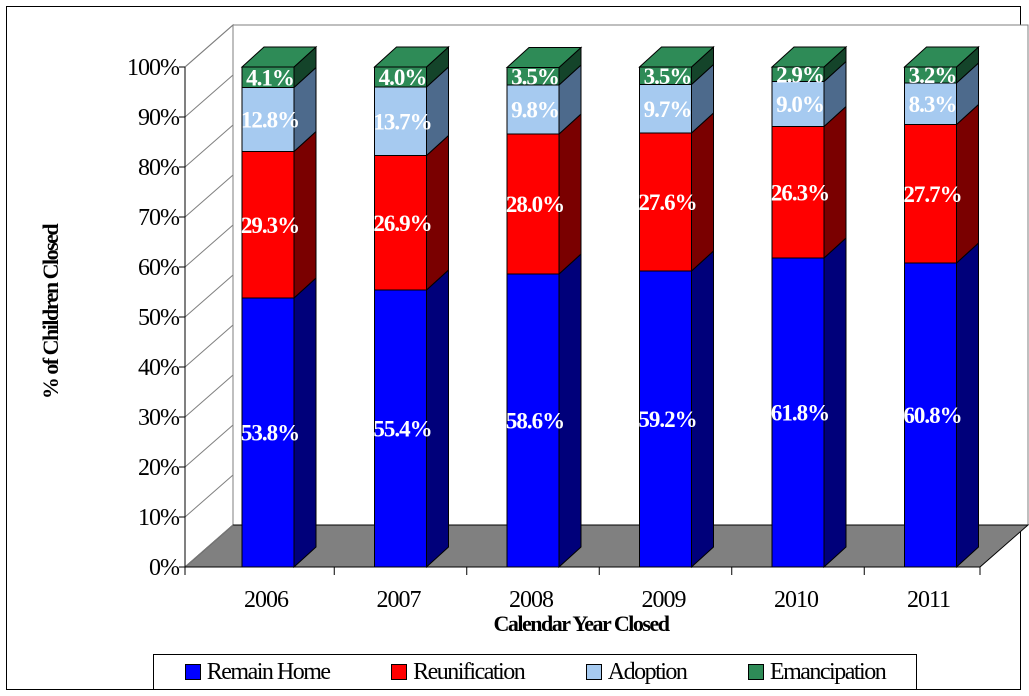 The width and height of the screenshot is (1029, 696). I want to click on bar-reunification-2007, so click(411, 213).